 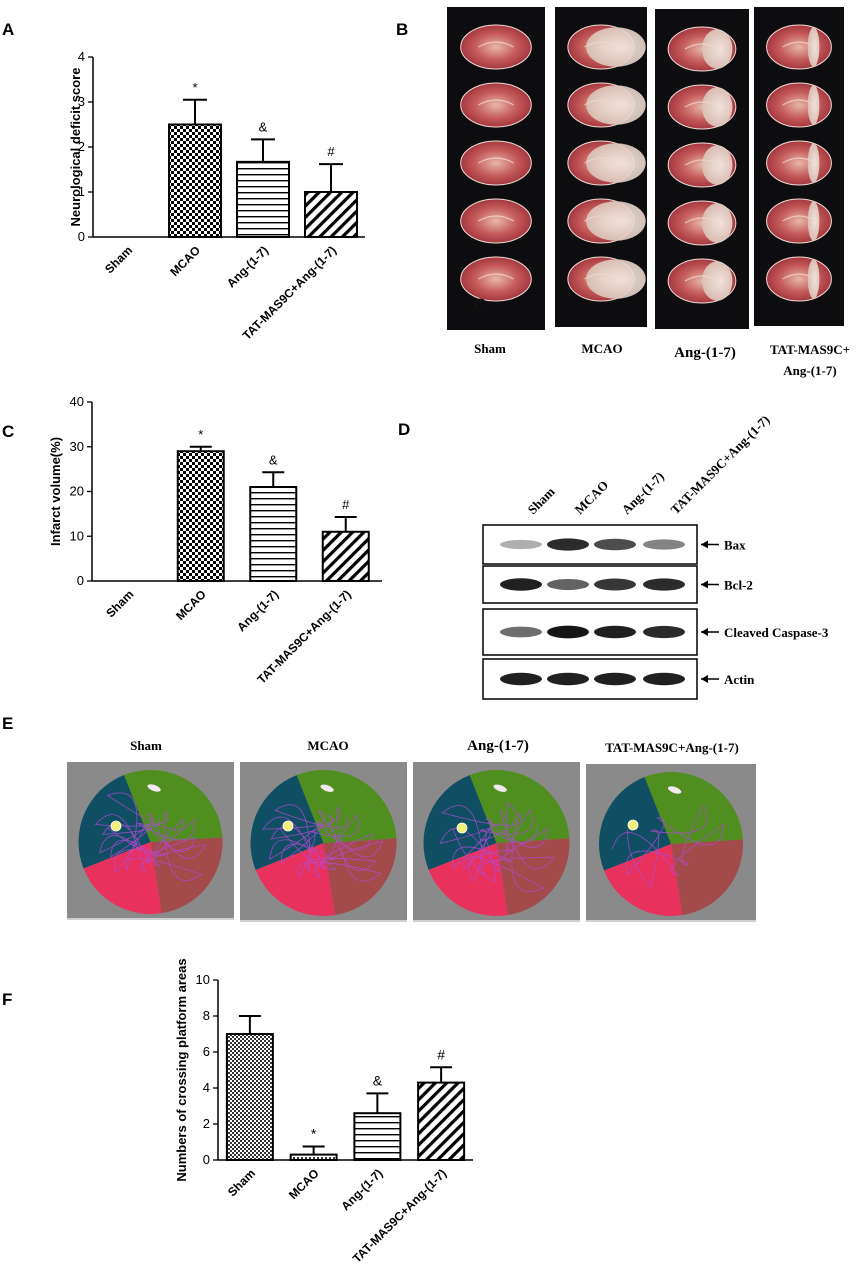 I want to click on maze-quadrant-nw, so click(x=460, y=822).